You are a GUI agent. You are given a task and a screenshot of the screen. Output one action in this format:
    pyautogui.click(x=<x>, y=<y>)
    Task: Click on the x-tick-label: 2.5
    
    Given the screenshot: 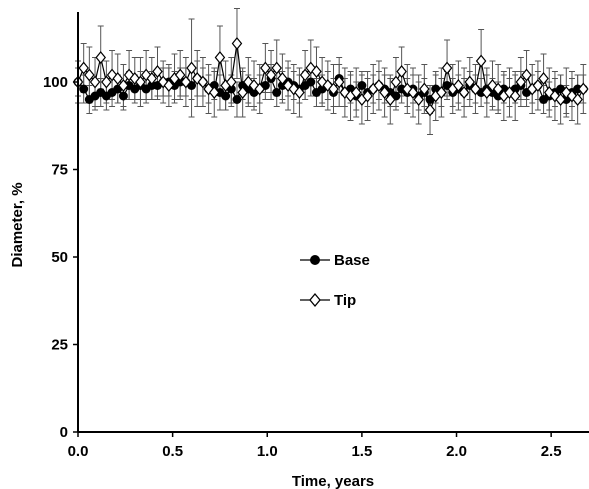 What is the action you would take?
    pyautogui.click(x=551, y=451)
    